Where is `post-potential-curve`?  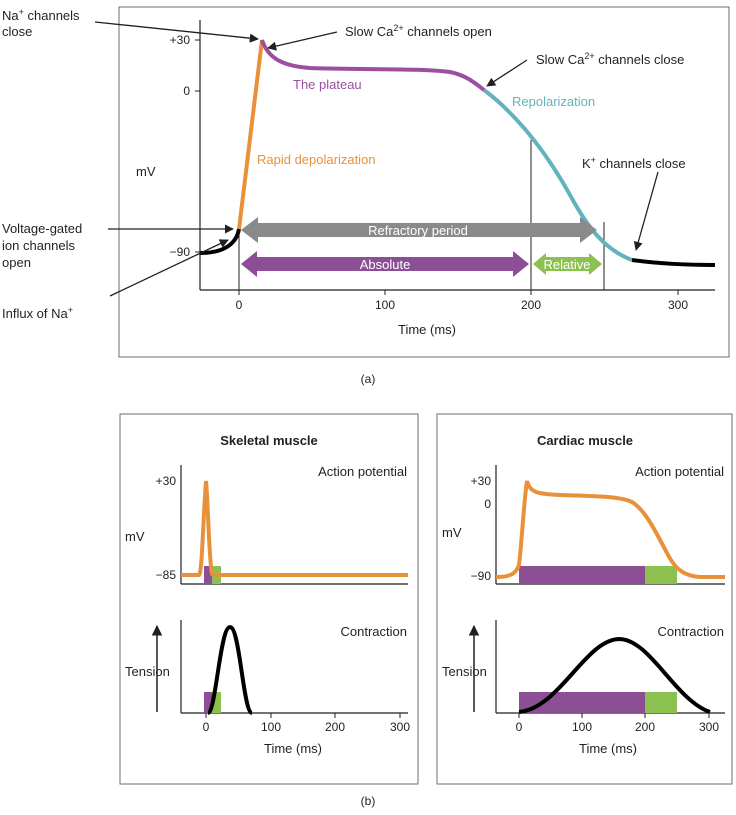 post-potential-curve is located at coordinates (673, 262).